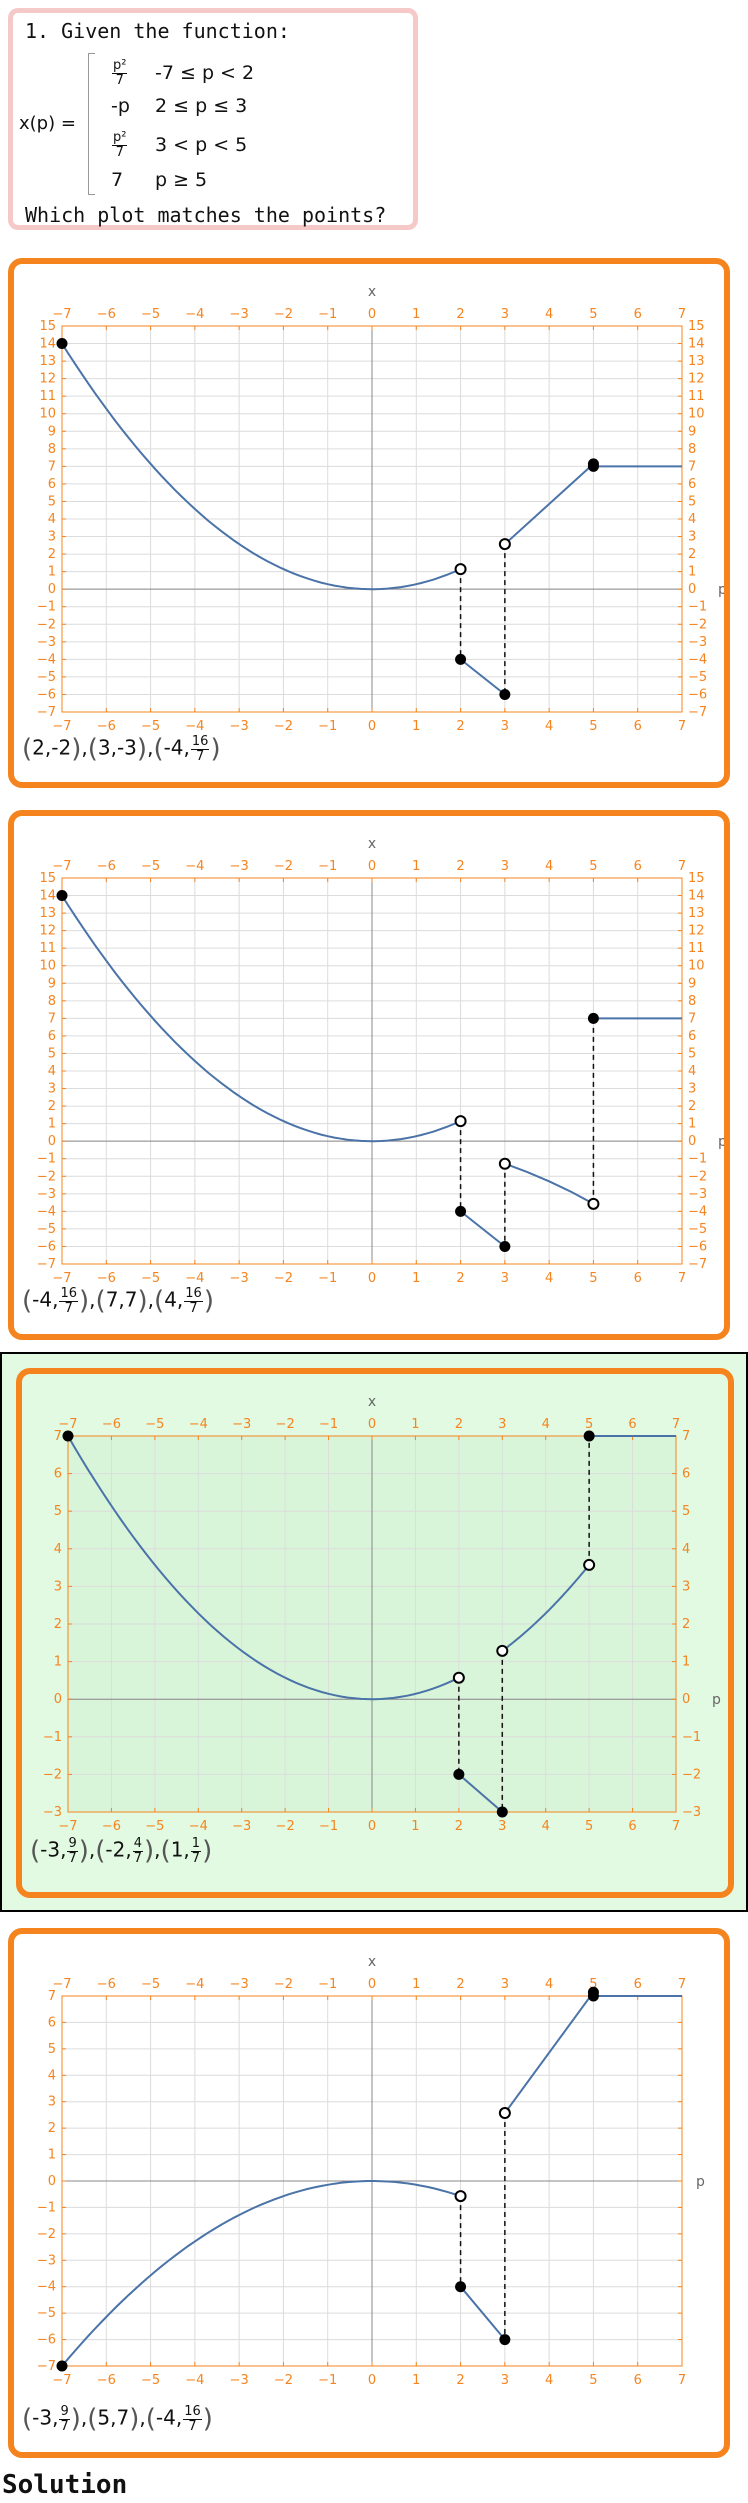 The width and height of the screenshot is (748, 2503). Describe the element at coordinates (121, 749) in the screenshot. I see `answer-points: (2,-2),(3,-3),(-4, 16 7)` at that location.